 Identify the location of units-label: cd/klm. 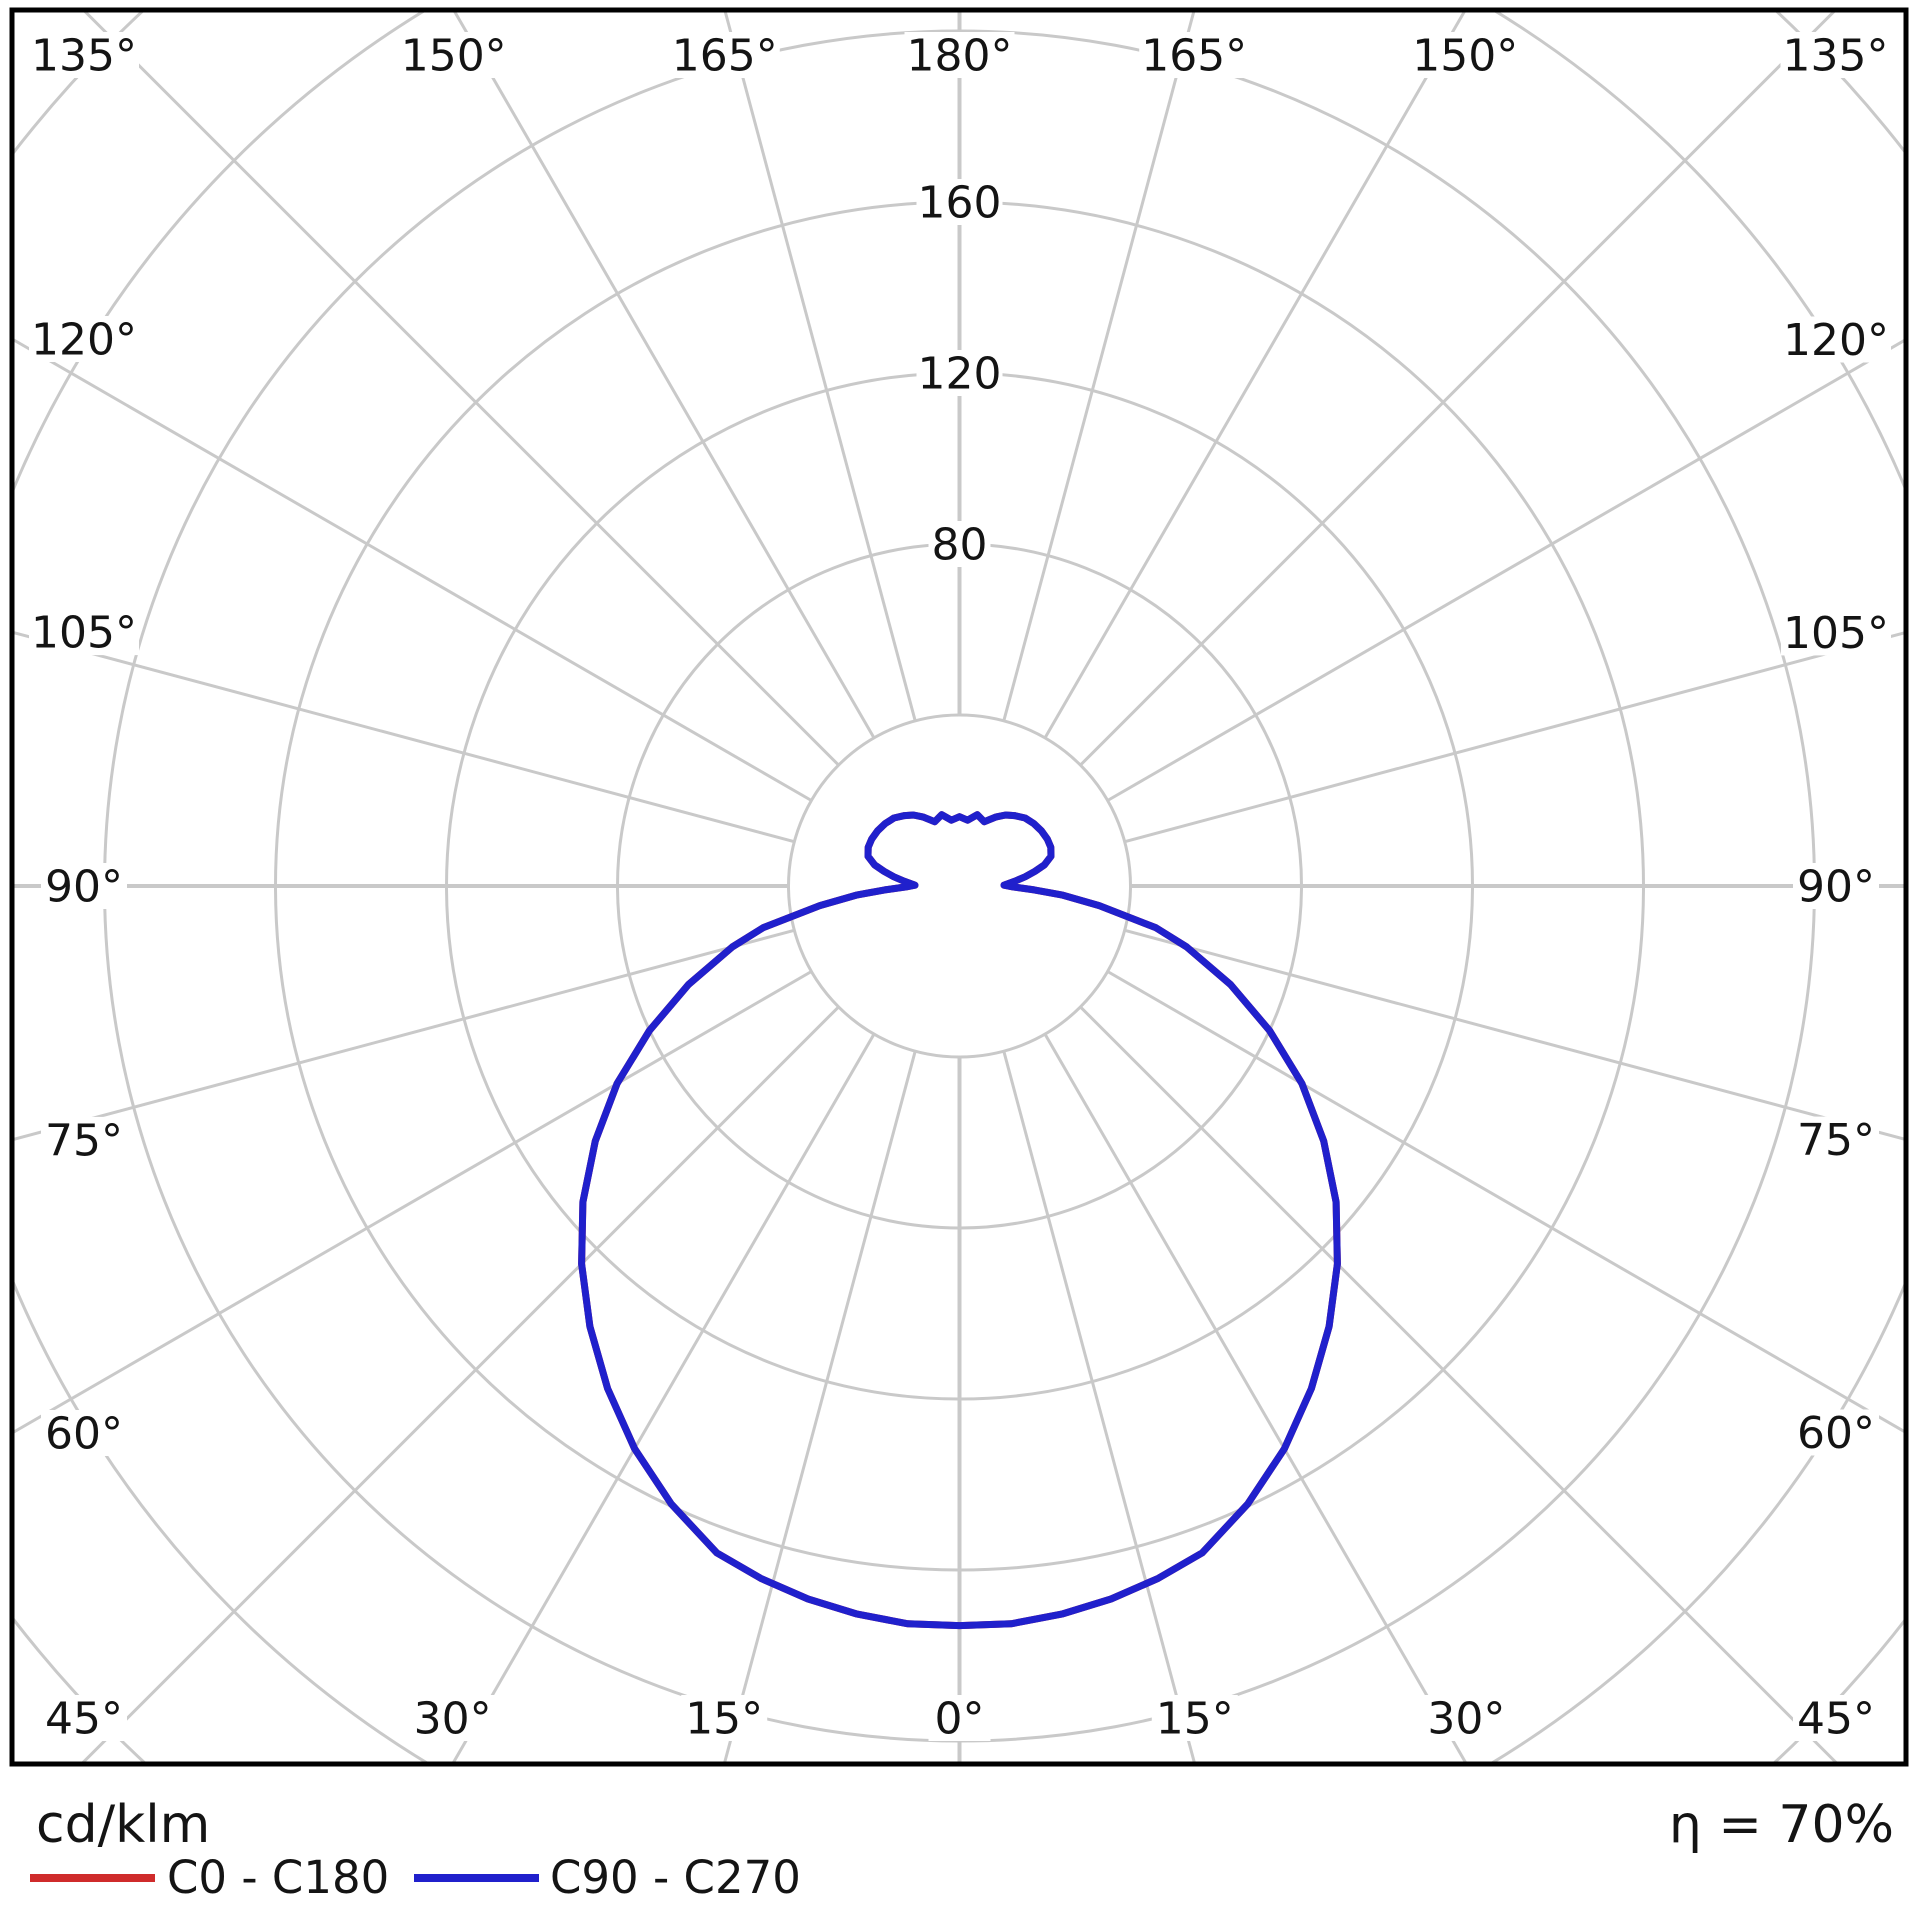
(123, 1825).